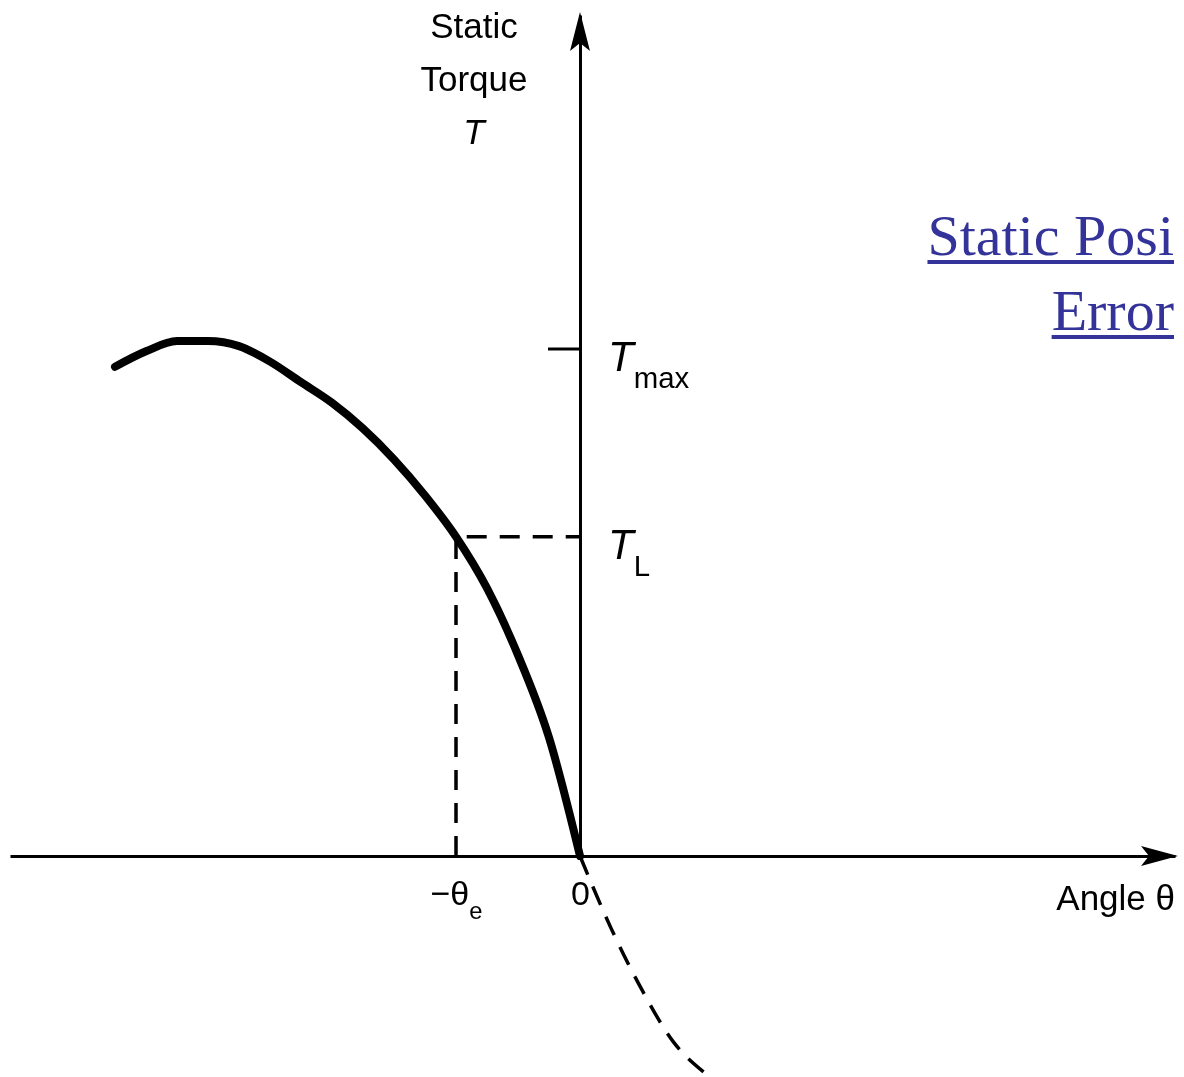 The image size is (1184, 1077). Describe the element at coordinates (456, 899) in the screenshot. I see `x-tick-label: −θ$_{e}$` at that location.